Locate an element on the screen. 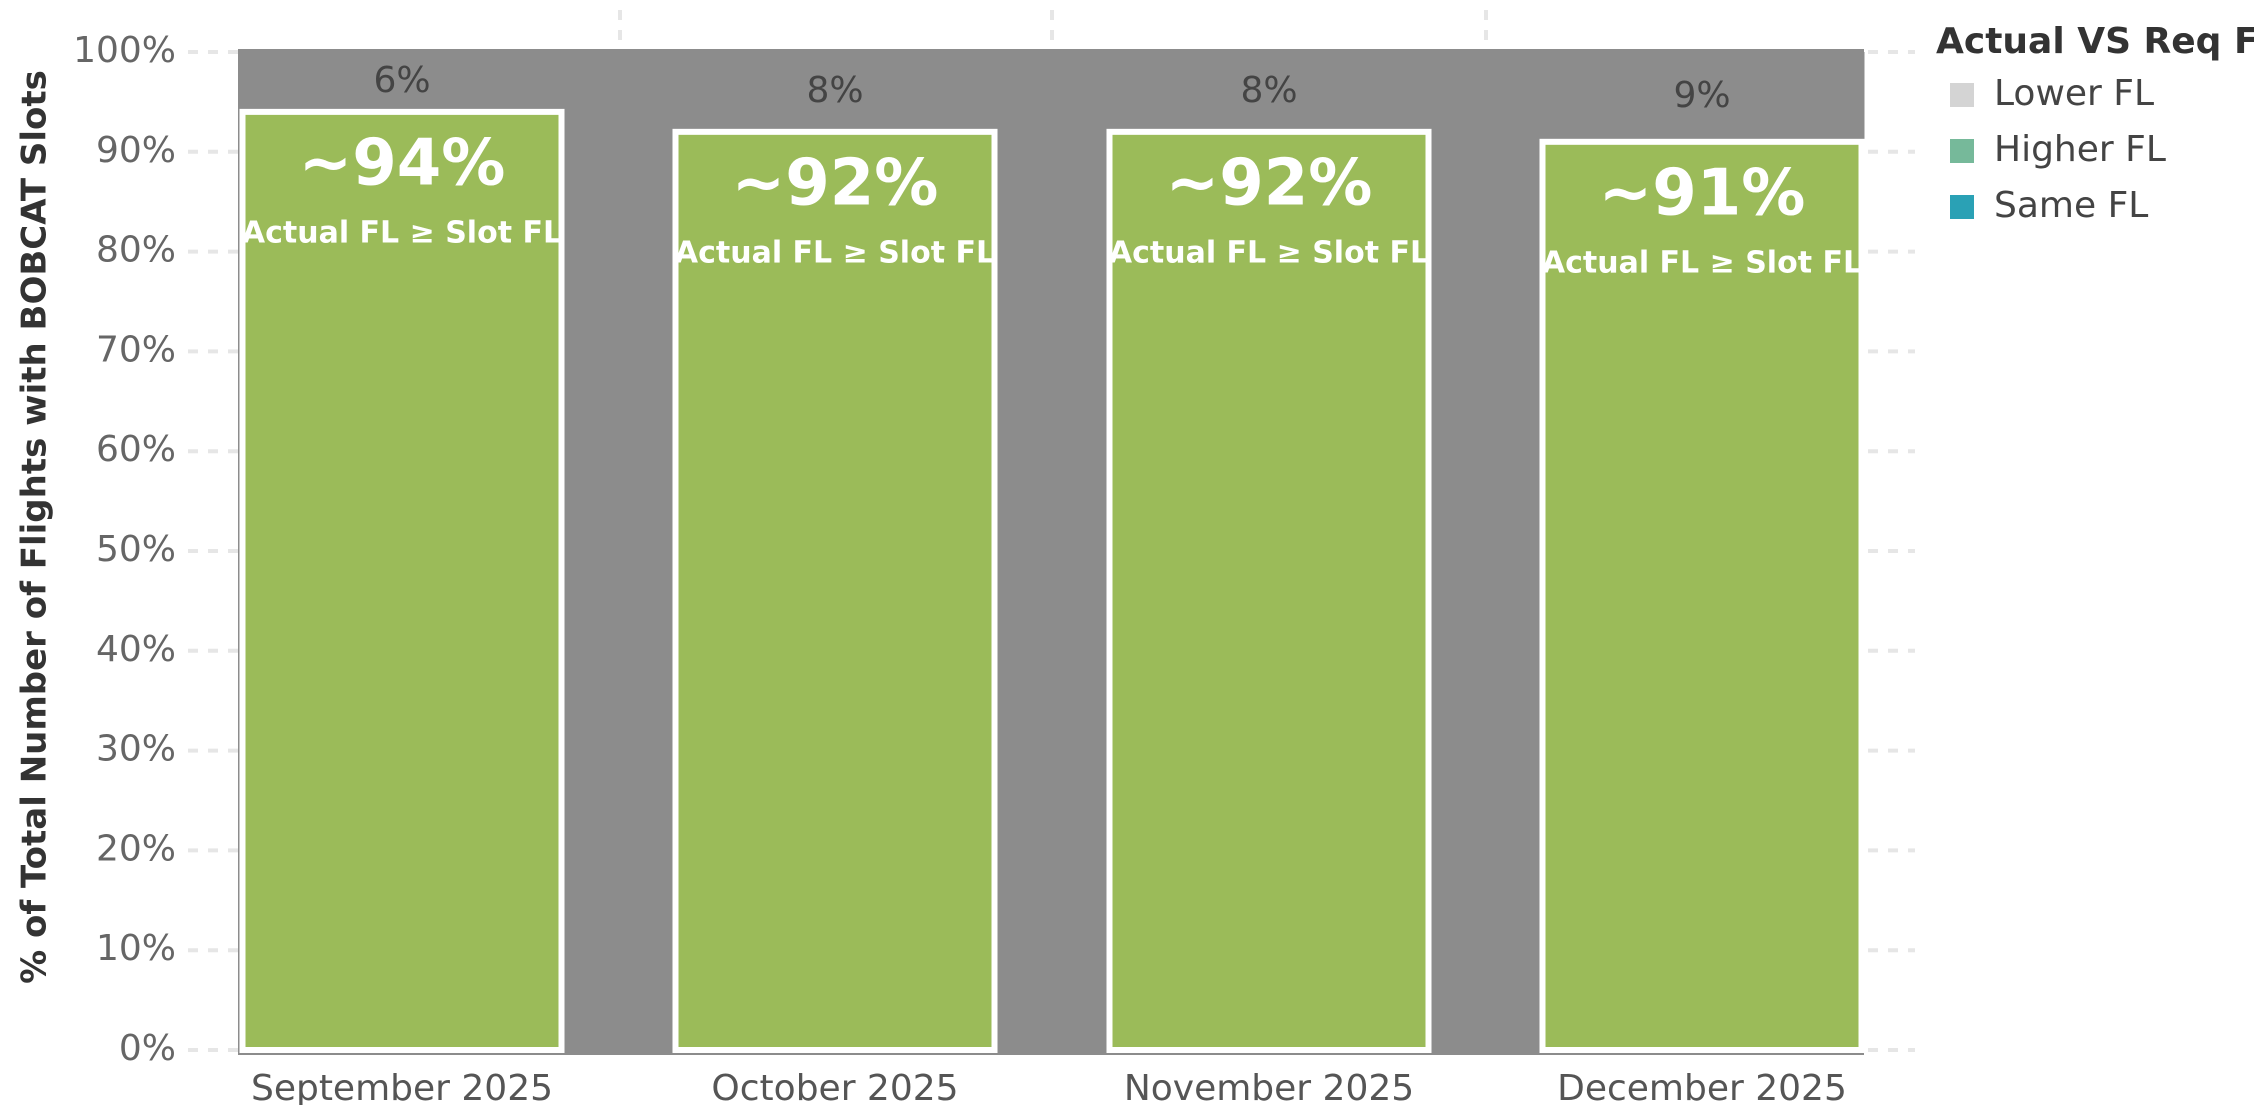 The image size is (2254, 1105). y-tick-label: 10% is located at coordinates (136, 948).